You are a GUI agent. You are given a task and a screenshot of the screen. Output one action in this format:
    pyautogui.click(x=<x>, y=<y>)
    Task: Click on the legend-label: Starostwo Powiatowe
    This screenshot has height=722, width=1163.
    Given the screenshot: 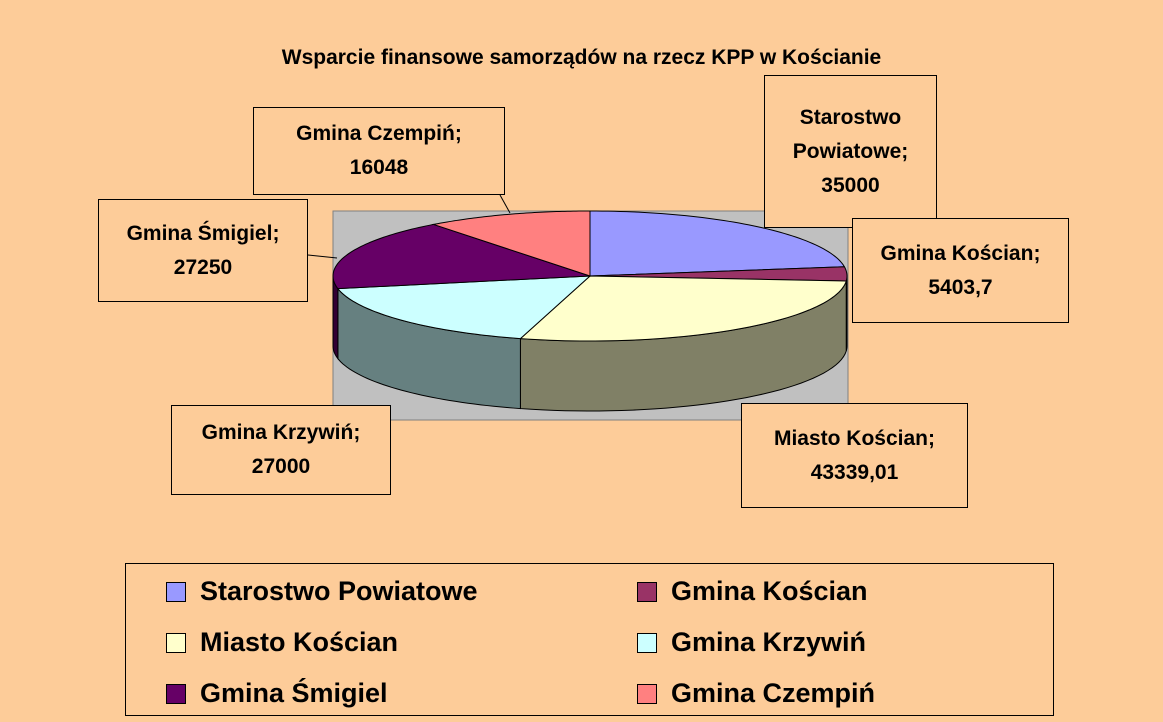 What is the action you would take?
    pyautogui.click(x=339, y=591)
    